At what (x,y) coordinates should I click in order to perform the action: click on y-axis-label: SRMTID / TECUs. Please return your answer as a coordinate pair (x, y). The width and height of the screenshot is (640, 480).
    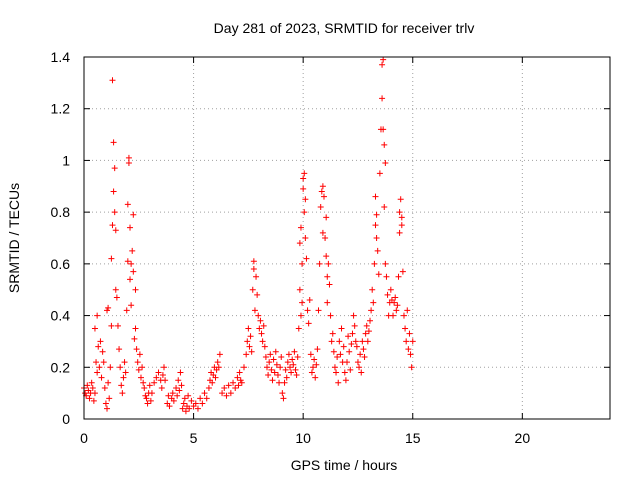
    Looking at the image, I should click on (14, 238).